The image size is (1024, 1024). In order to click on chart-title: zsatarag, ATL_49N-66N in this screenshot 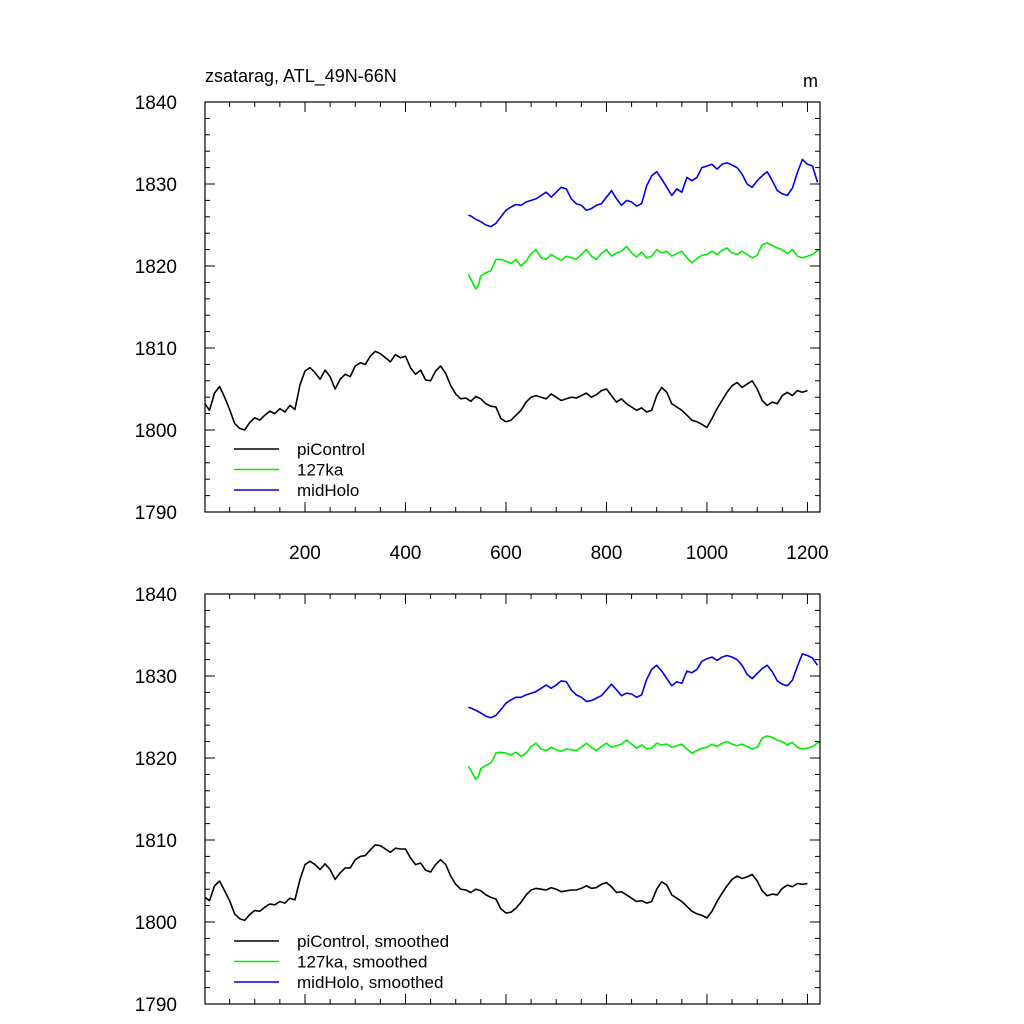, I will do `click(301, 76)`.